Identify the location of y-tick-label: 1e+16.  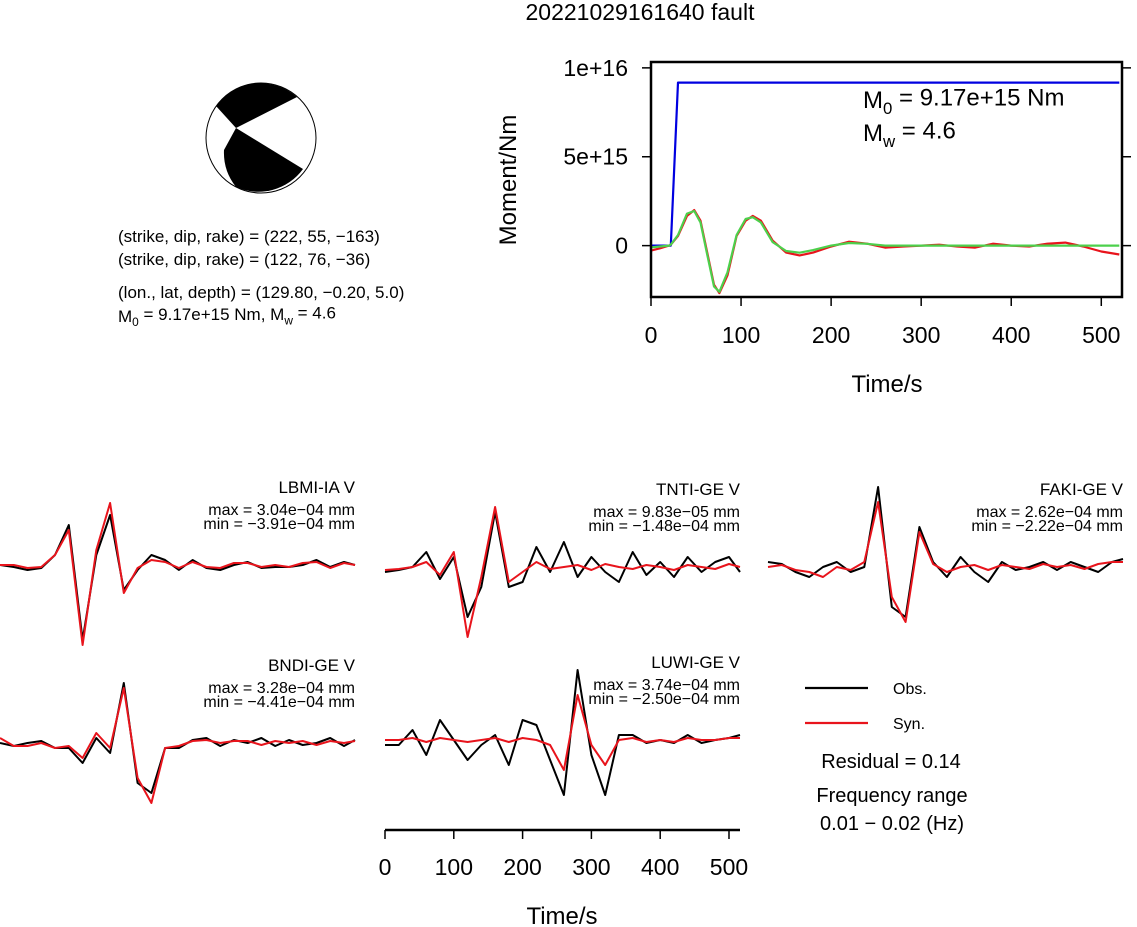
(595, 68).